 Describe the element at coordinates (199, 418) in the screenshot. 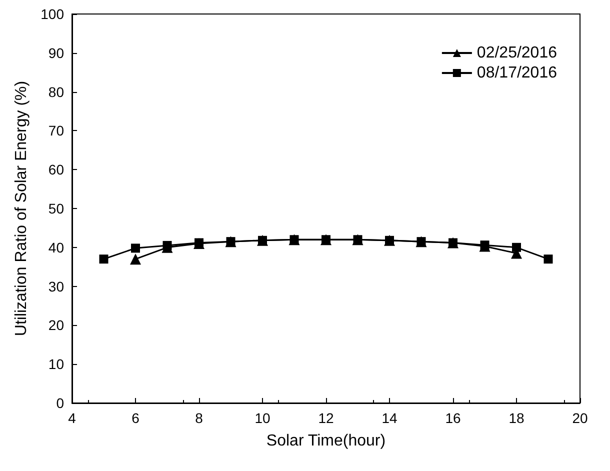

I see `x-tick-label: 8` at that location.